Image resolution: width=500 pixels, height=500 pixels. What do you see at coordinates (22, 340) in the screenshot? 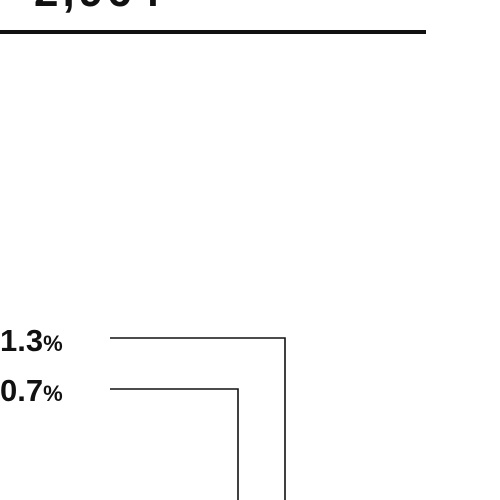
I see `callout-value-1: 1.3` at bounding box center [22, 340].